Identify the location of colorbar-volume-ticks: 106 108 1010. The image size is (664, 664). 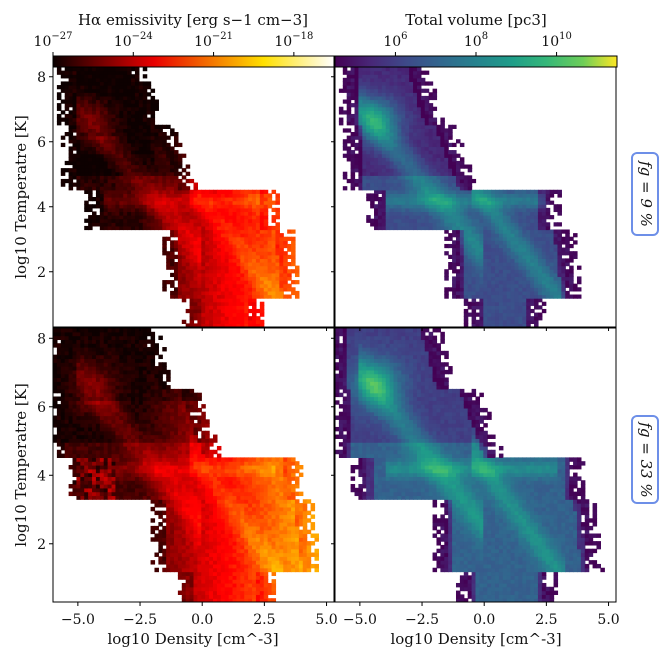
(477, 43).